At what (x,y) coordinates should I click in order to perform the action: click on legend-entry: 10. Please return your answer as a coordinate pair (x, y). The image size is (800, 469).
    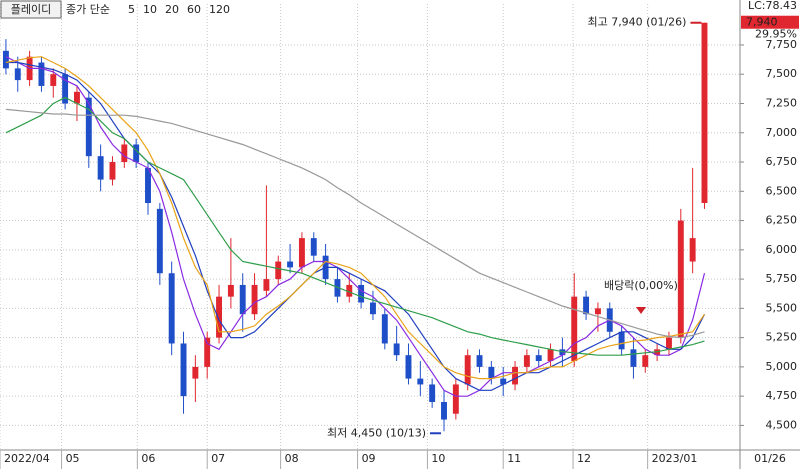
    Looking at the image, I should click on (150, 9).